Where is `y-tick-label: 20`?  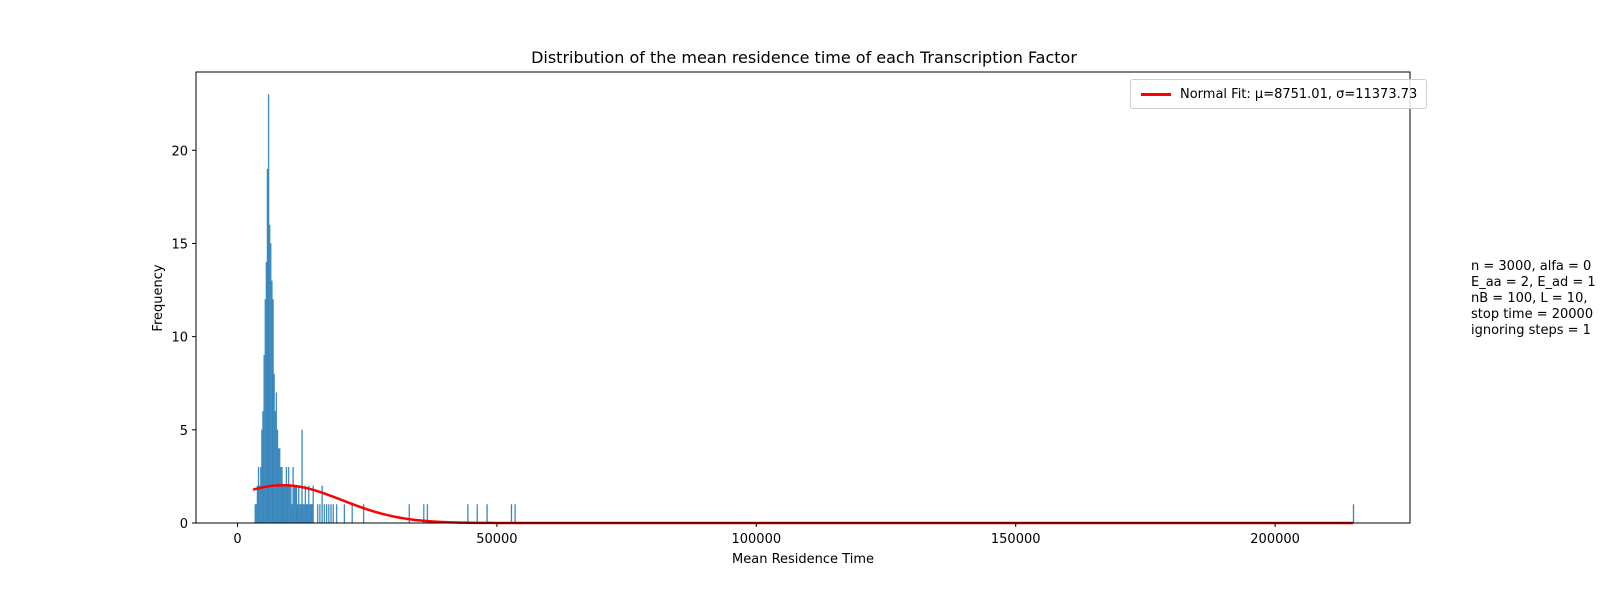
y-tick-label: 20 is located at coordinates (179, 151).